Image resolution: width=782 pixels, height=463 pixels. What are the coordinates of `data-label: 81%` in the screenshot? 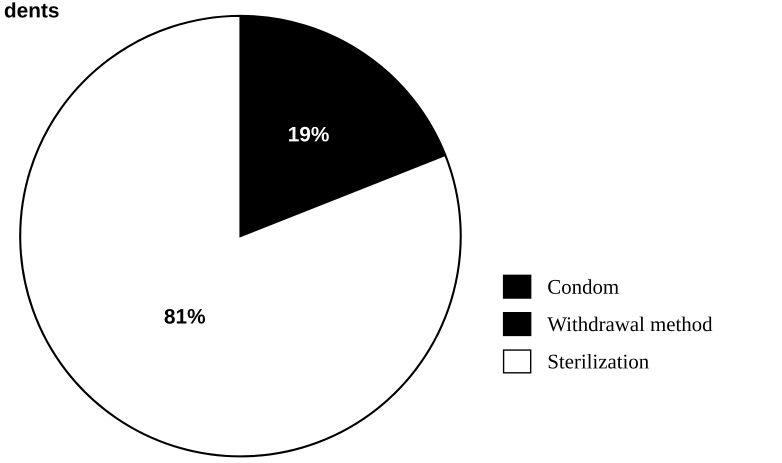 It's located at (185, 316).